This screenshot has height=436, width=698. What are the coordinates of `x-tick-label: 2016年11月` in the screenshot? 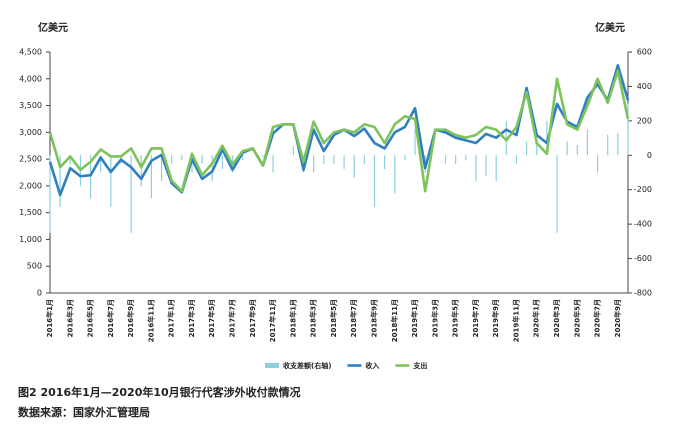 It's located at (150, 320).